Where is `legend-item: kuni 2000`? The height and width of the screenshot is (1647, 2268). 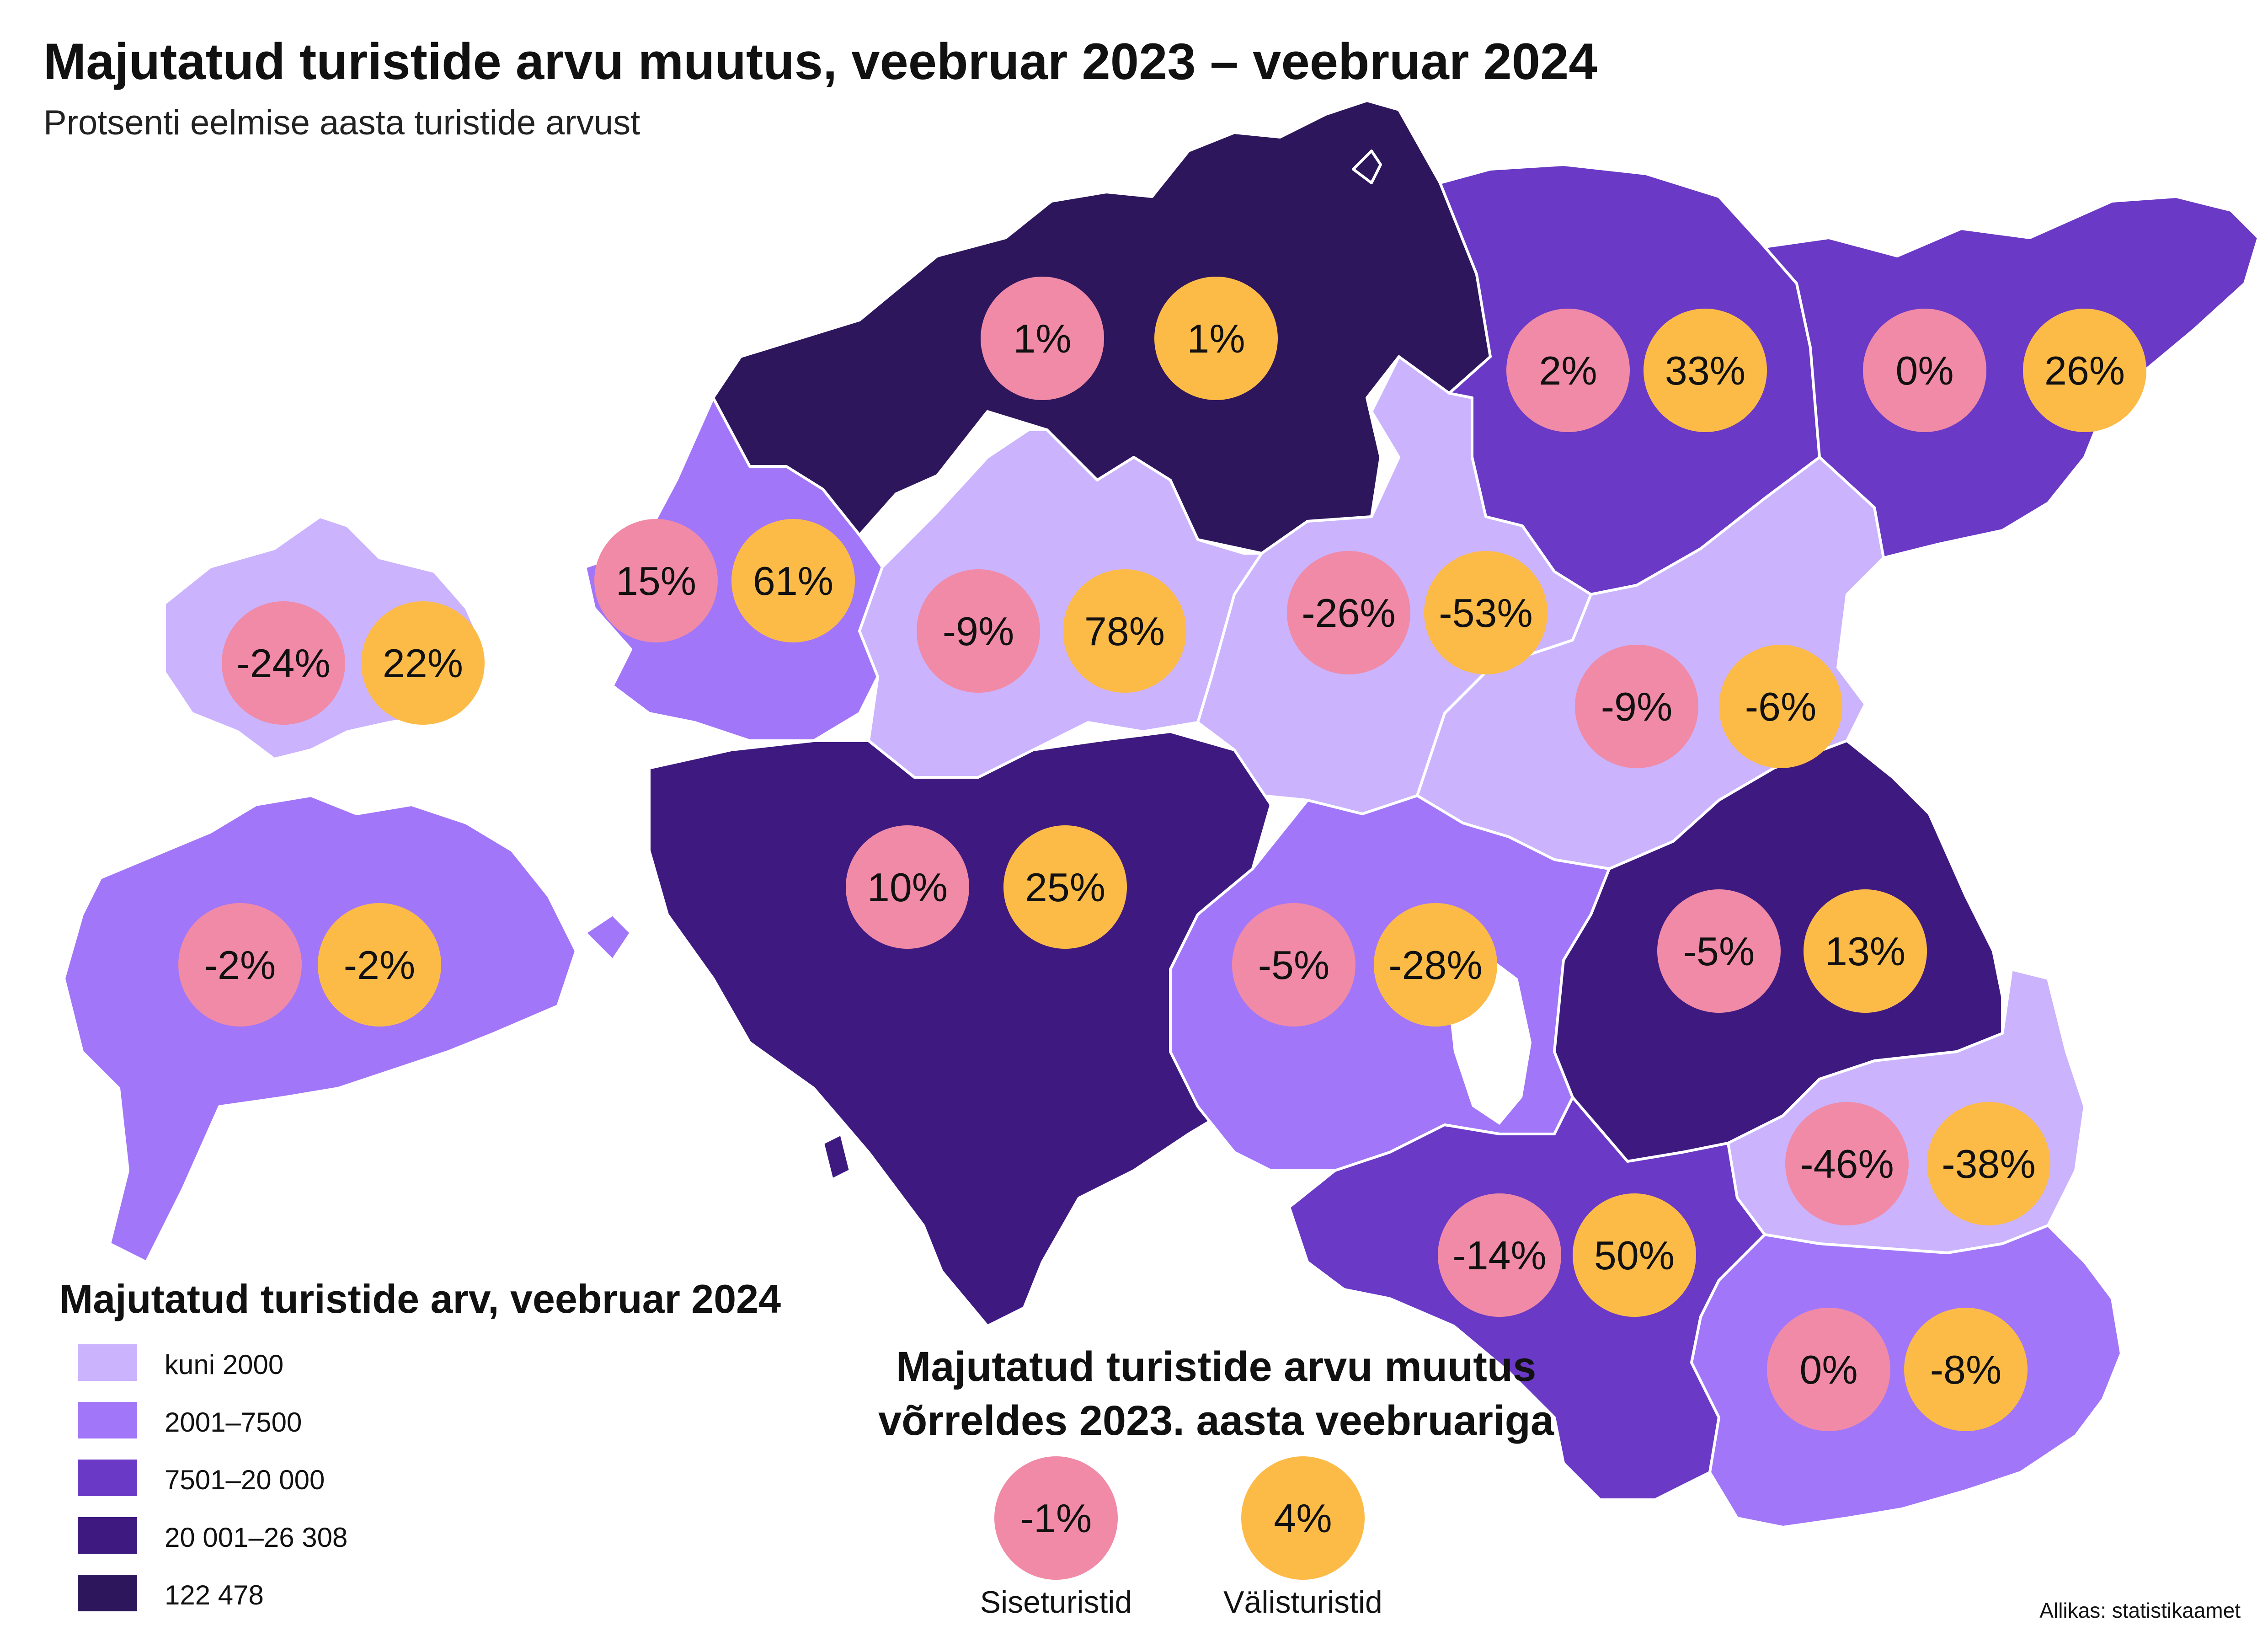
legend-item: kuni 2000 is located at coordinates (420, 1363).